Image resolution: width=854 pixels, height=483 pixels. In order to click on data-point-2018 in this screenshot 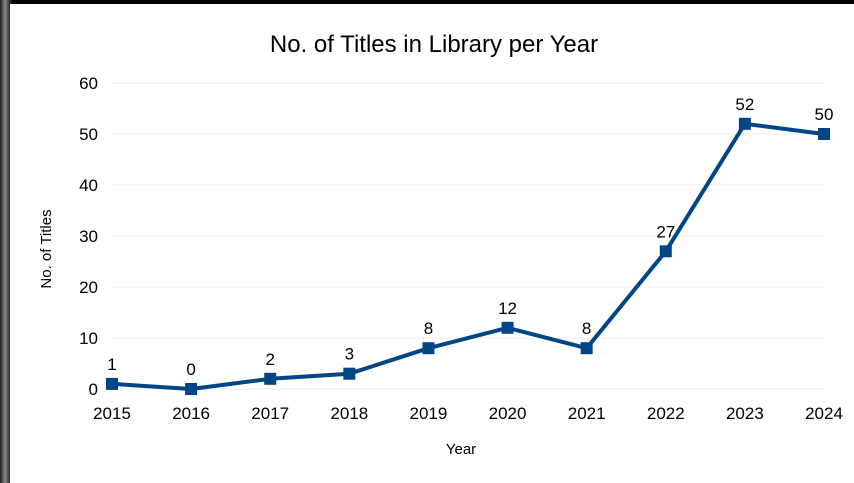, I will do `click(349, 373)`.